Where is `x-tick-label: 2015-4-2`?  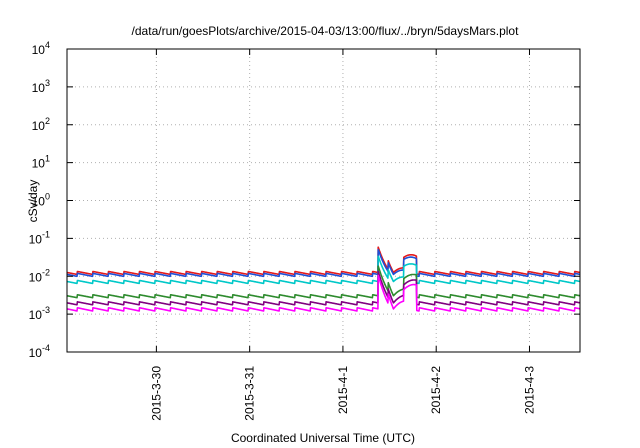 x-tick-label: 2015-4-2 is located at coordinates (436, 390).